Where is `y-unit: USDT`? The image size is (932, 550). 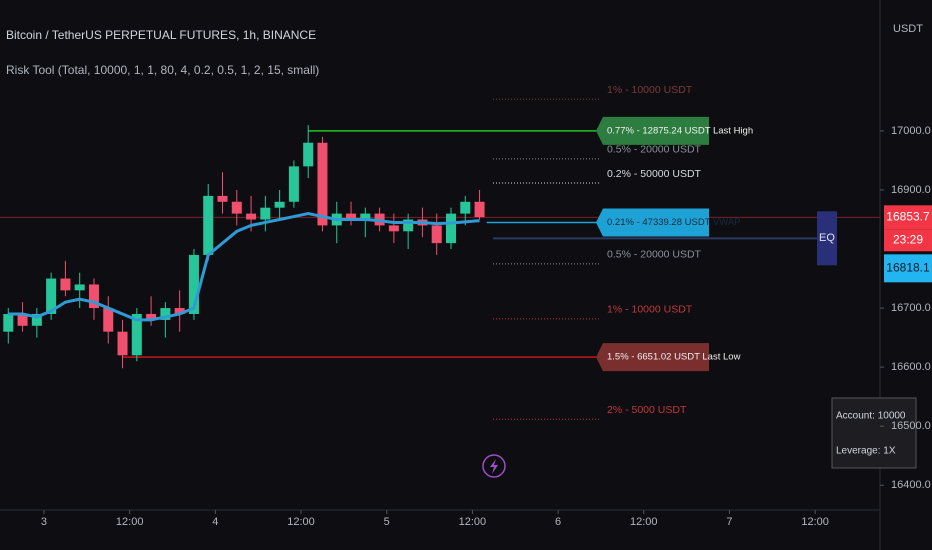 y-unit: USDT is located at coordinates (908, 29).